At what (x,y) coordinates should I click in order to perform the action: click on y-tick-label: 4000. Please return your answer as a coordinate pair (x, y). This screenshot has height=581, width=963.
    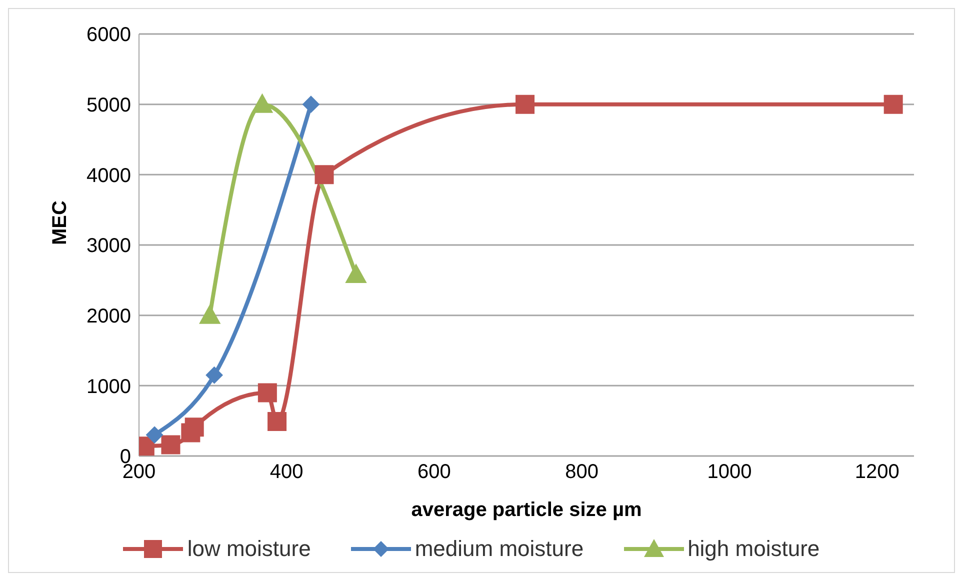
    Looking at the image, I should click on (108, 175).